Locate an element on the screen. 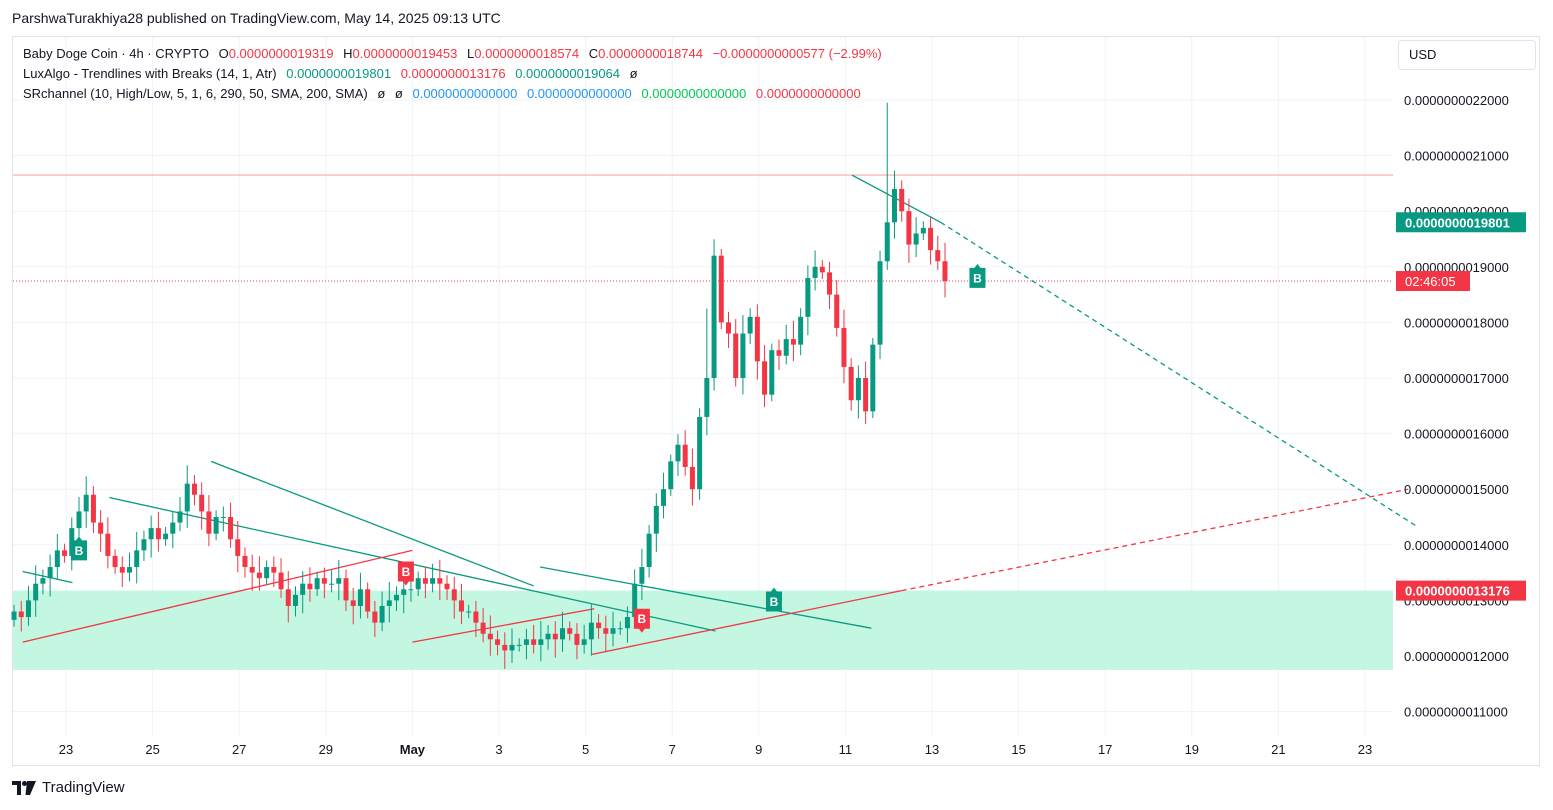  footer-brand: TradingView is located at coordinates (83, 787).